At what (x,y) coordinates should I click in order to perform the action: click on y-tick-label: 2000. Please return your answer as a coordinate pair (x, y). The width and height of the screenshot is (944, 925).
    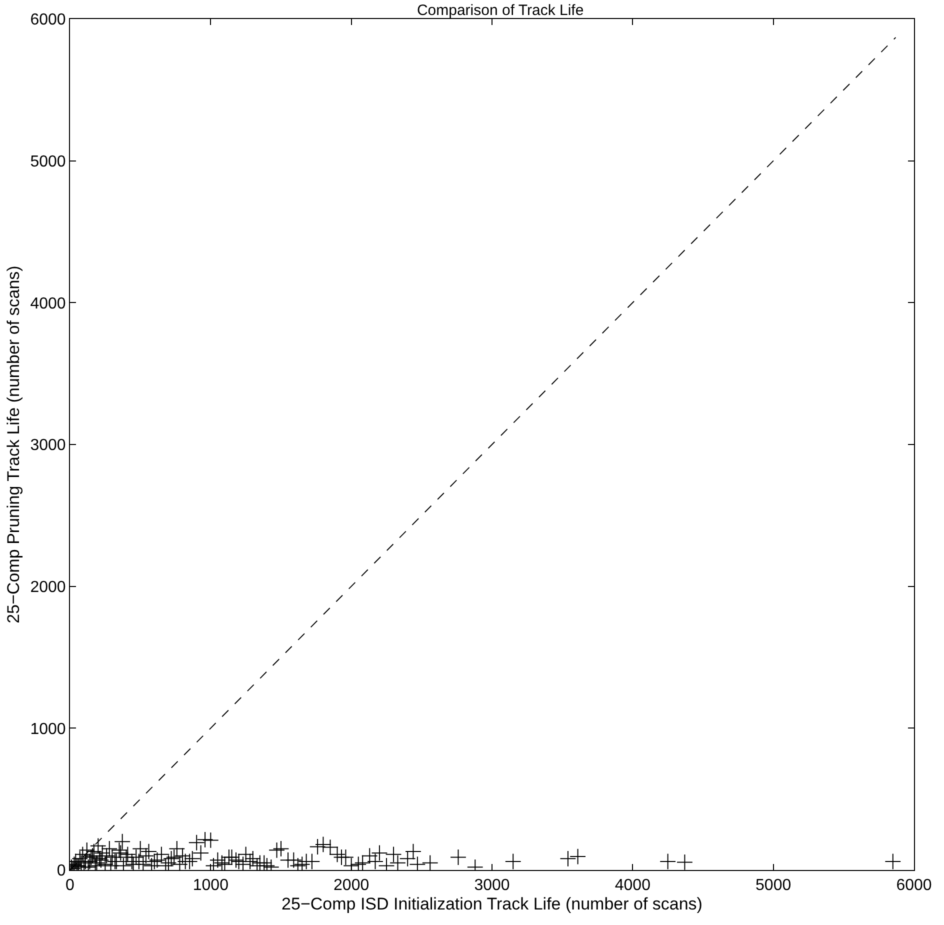
    Looking at the image, I should click on (48, 587).